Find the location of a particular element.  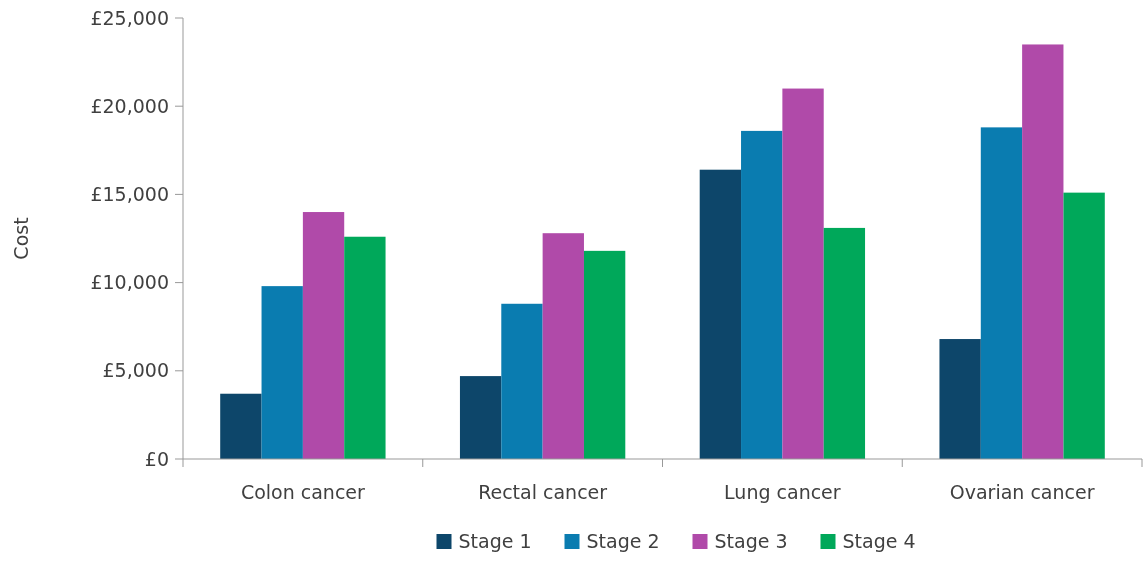

y-tick-label: £0 is located at coordinates (156, 458).